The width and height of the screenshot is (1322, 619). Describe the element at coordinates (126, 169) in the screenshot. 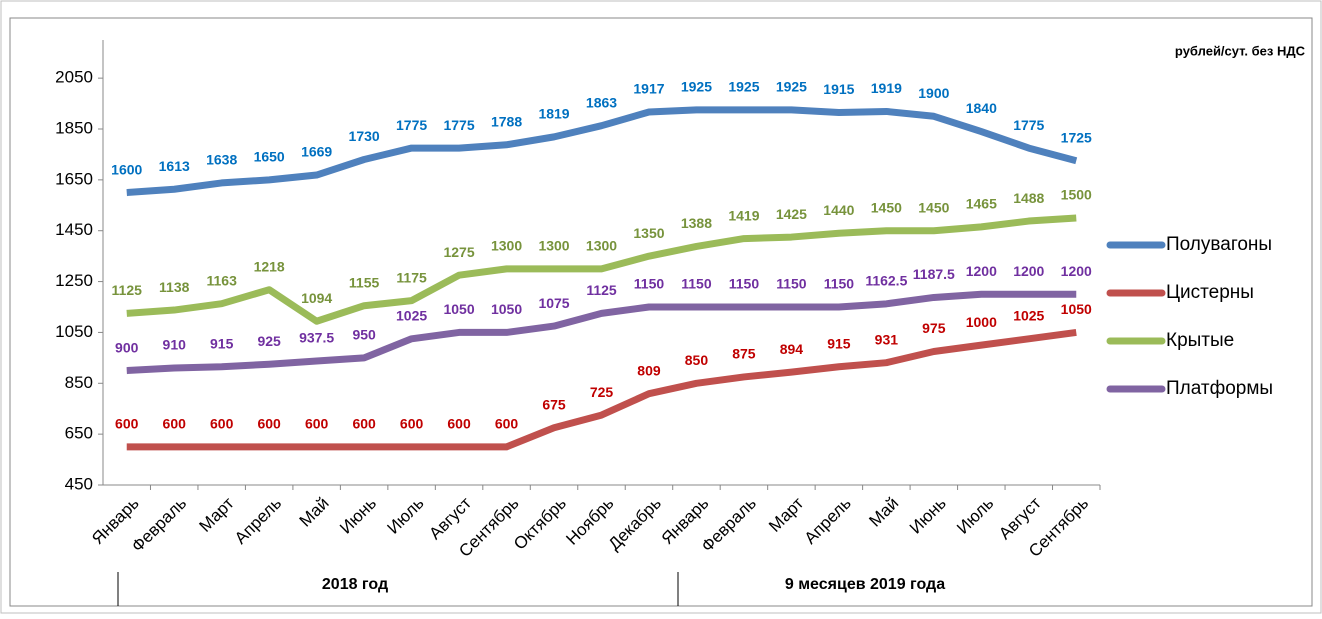

I see `data-label: 1600` at that location.